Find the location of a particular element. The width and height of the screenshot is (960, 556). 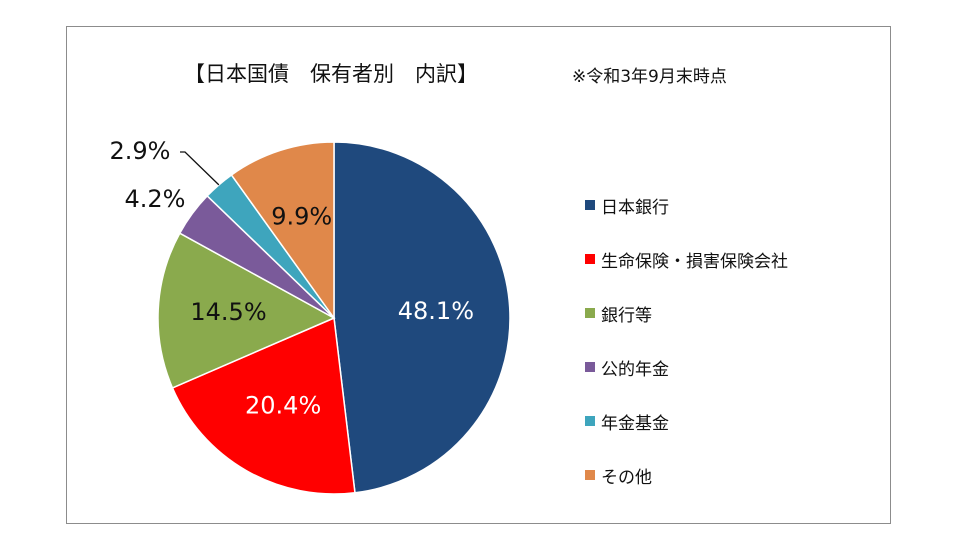

legend-item: 生命保険・損害保険会社 is located at coordinates (686, 259).